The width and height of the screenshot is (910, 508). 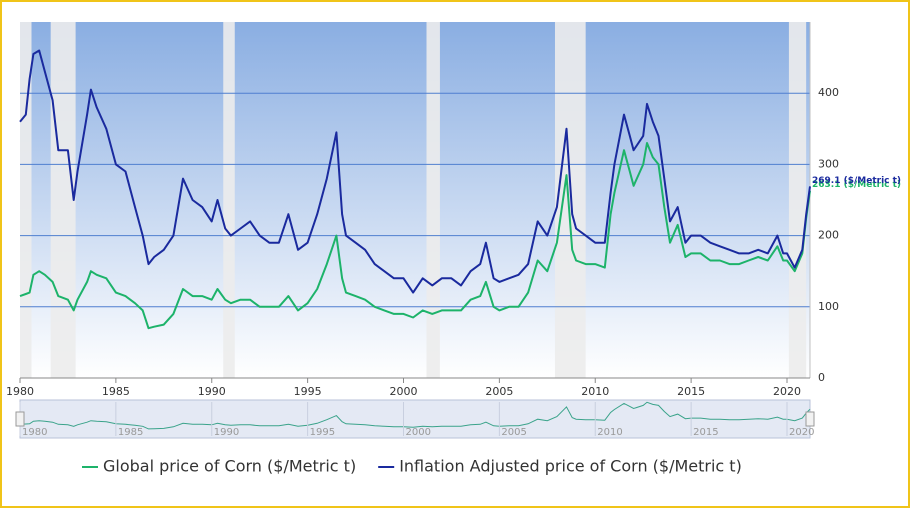 What do you see at coordinates (130, 432) in the screenshot?
I see `navigator-tick-label: 1985` at bounding box center [130, 432].